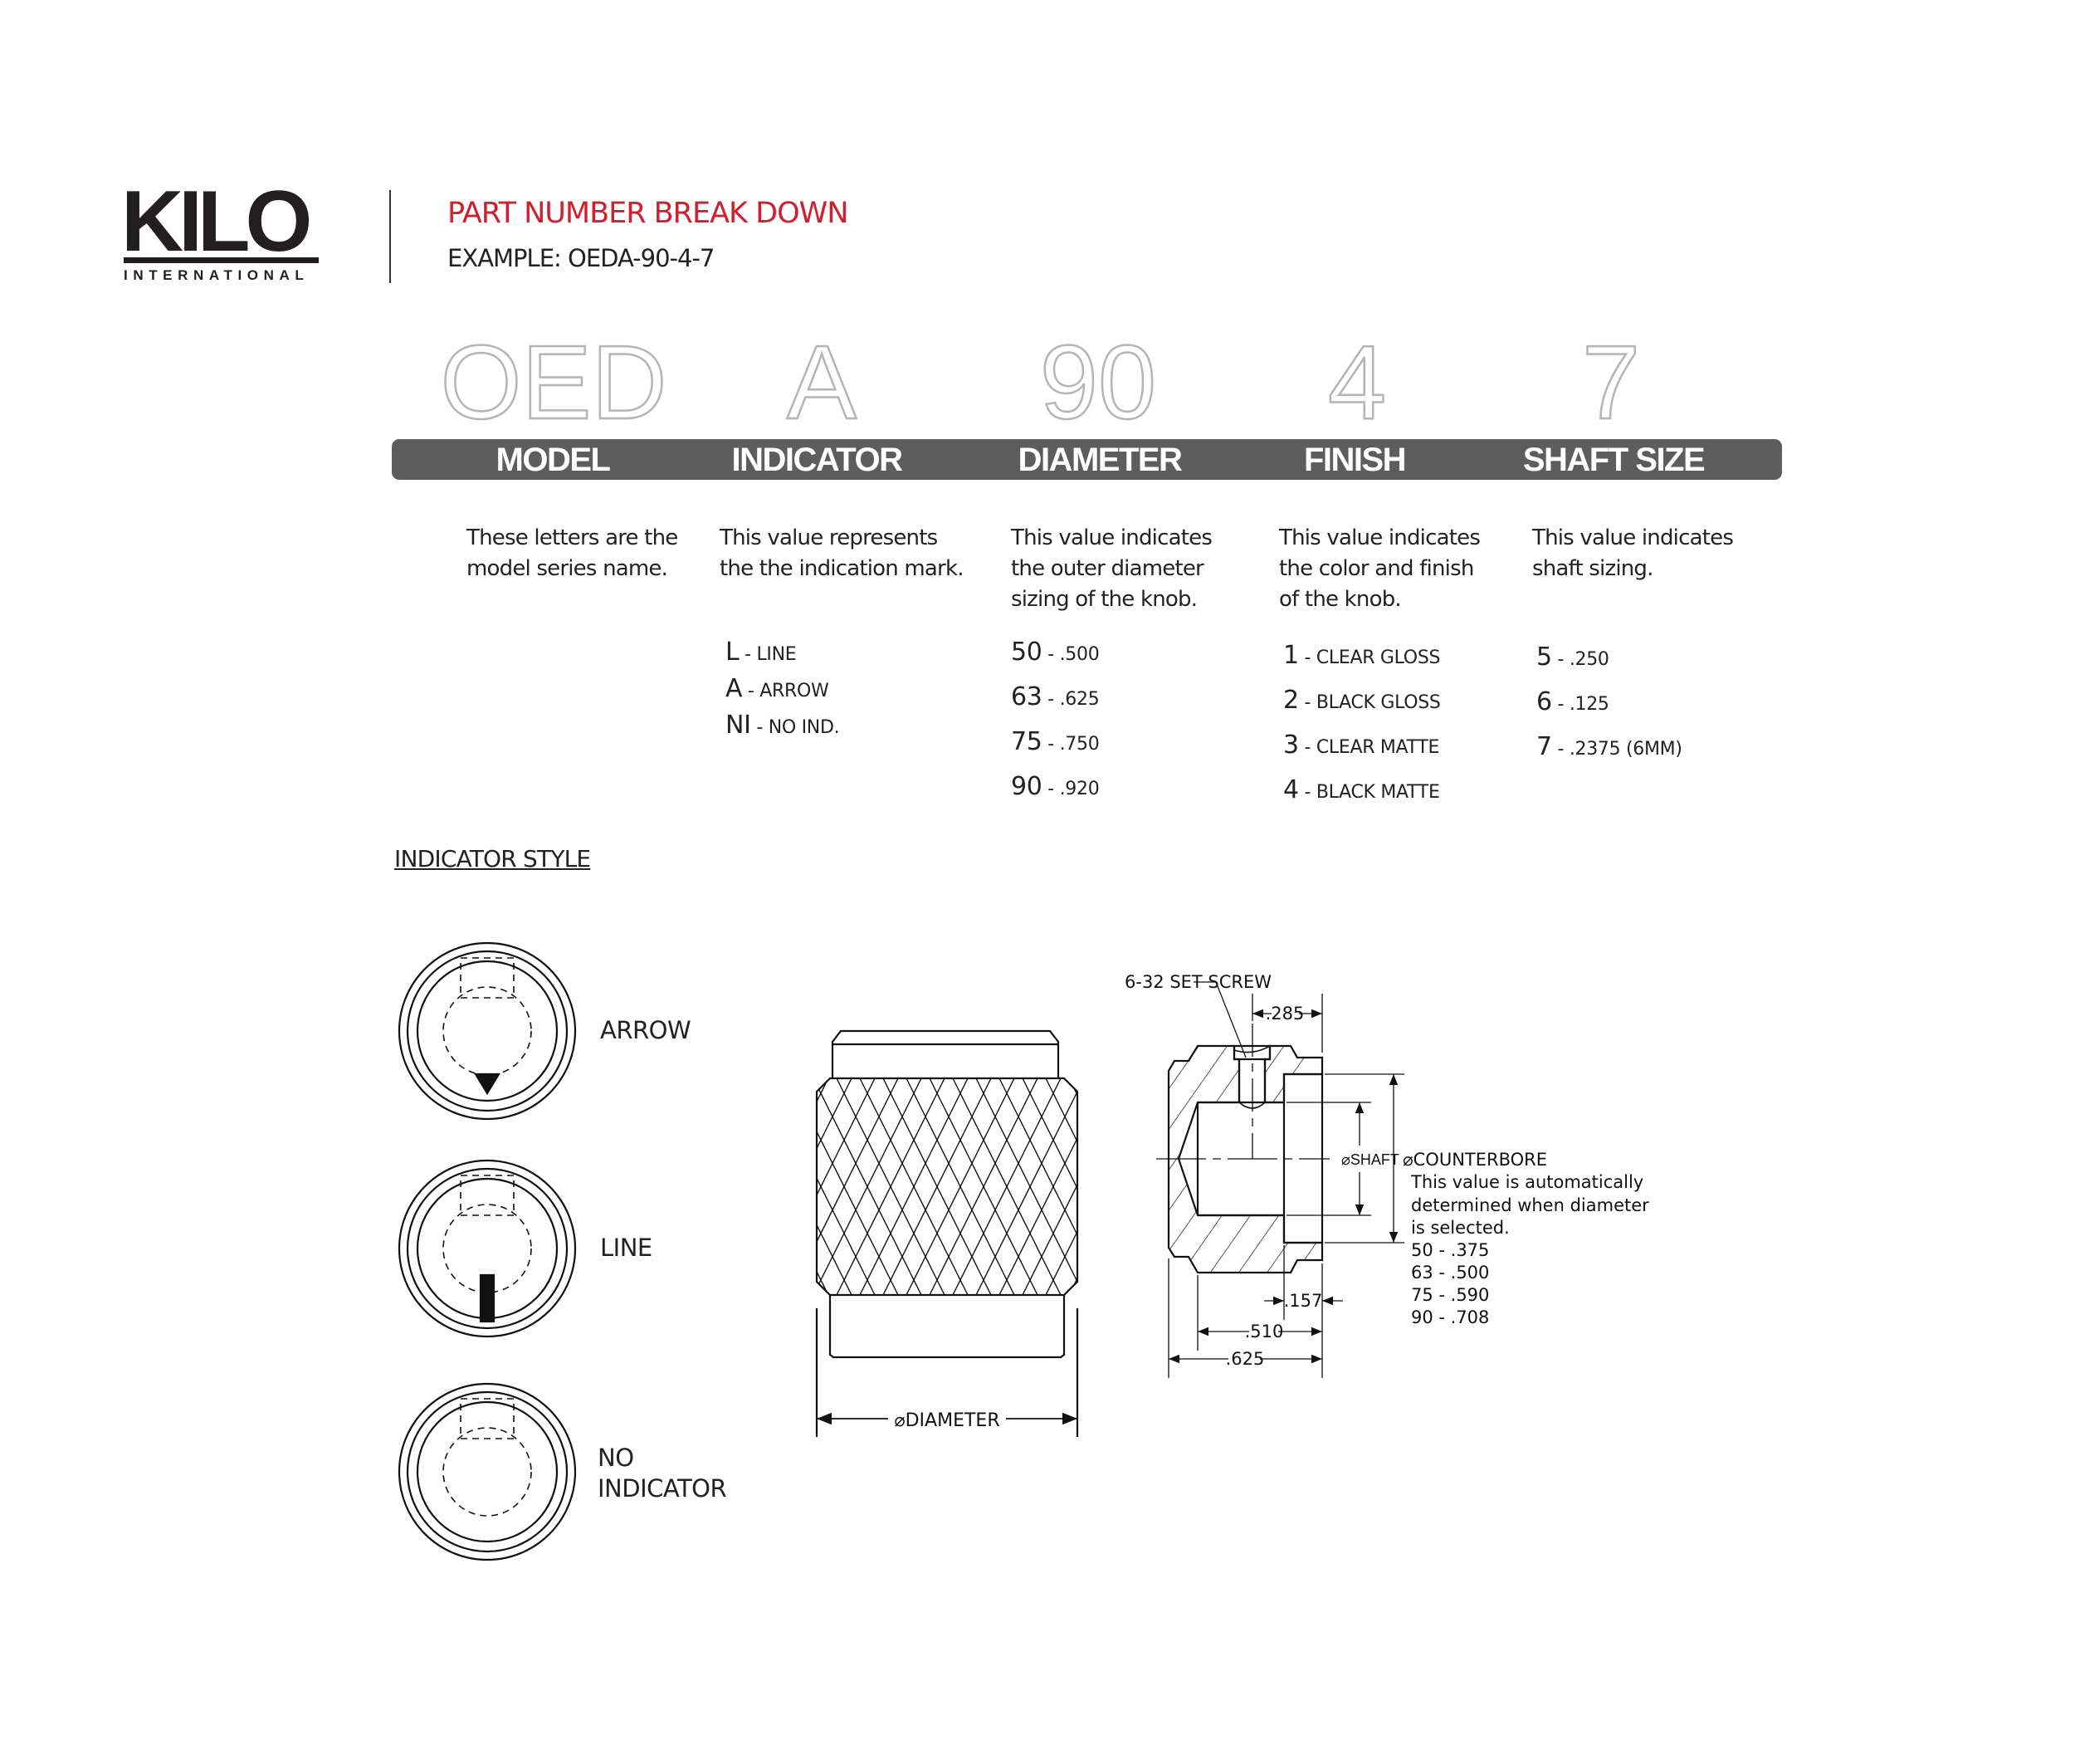 The height and width of the screenshot is (1764, 2075). I want to click on option-finish: 2 - BLACK GLOSS, so click(1362, 700).